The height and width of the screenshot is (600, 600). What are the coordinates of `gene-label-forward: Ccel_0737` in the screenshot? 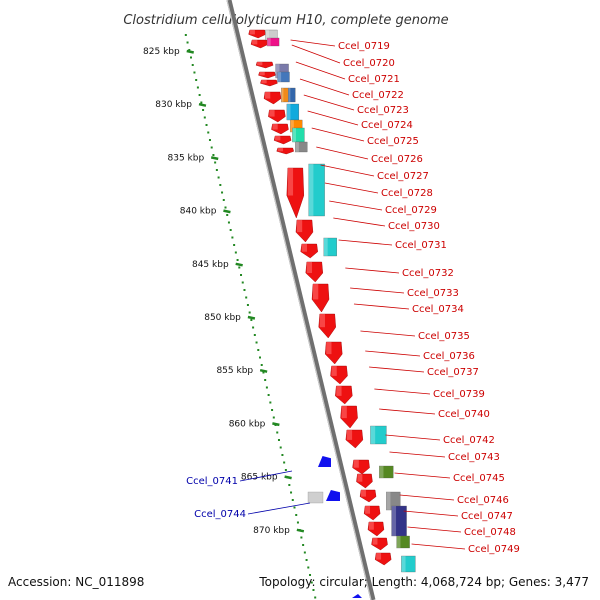 It's located at (453, 372).